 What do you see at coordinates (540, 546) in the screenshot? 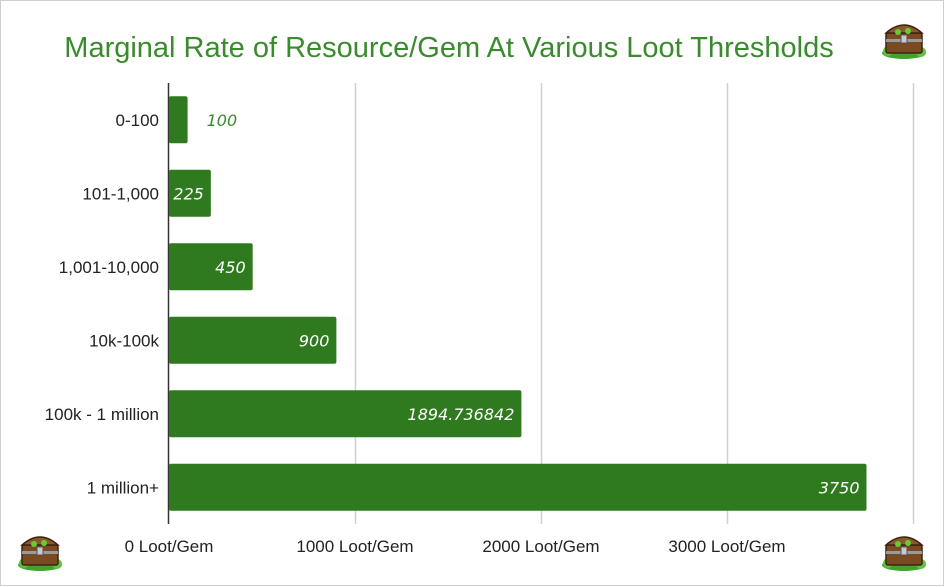
I see `x-tick-label: 2000 Loot/Gem` at bounding box center [540, 546].